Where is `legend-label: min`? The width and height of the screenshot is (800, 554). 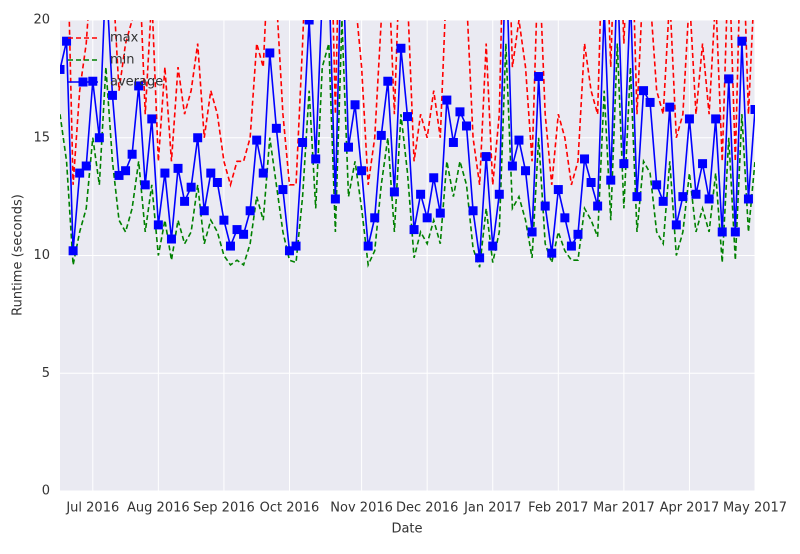
legend-label: min is located at coordinates (122, 60).